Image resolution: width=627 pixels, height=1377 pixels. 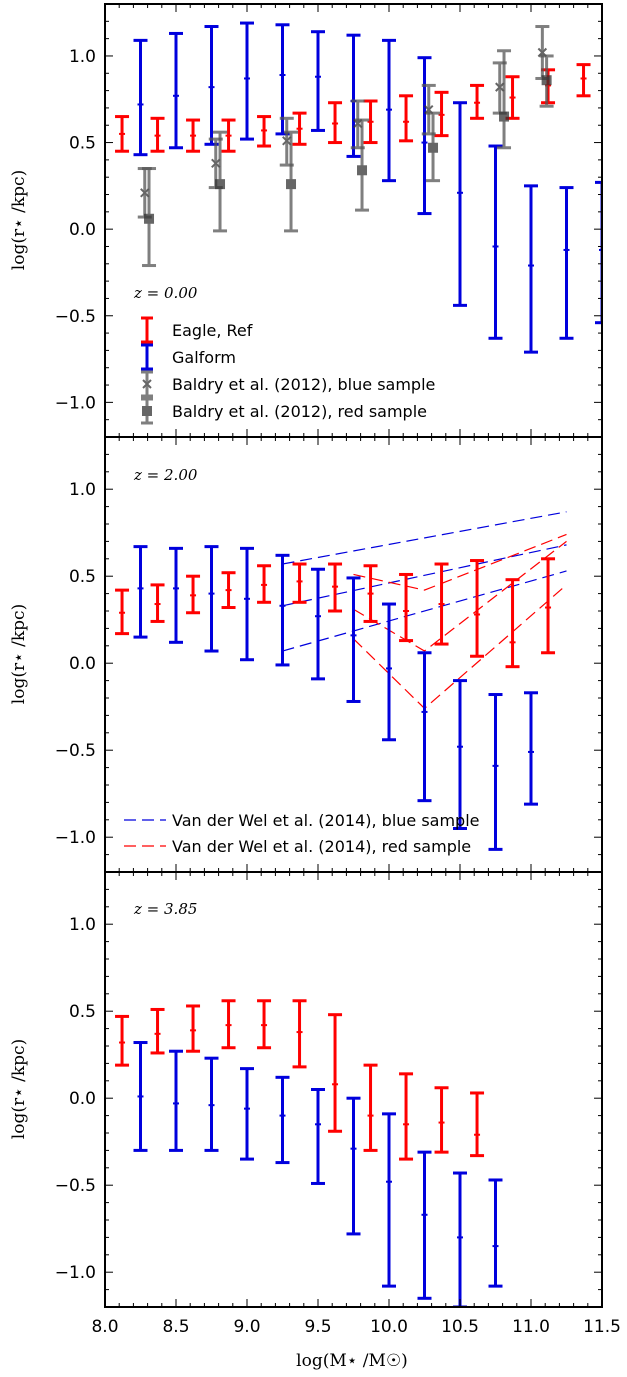 What do you see at coordinates (165, 475) in the screenshot?
I see `panel-label-z2: z = 2.00` at bounding box center [165, 475].